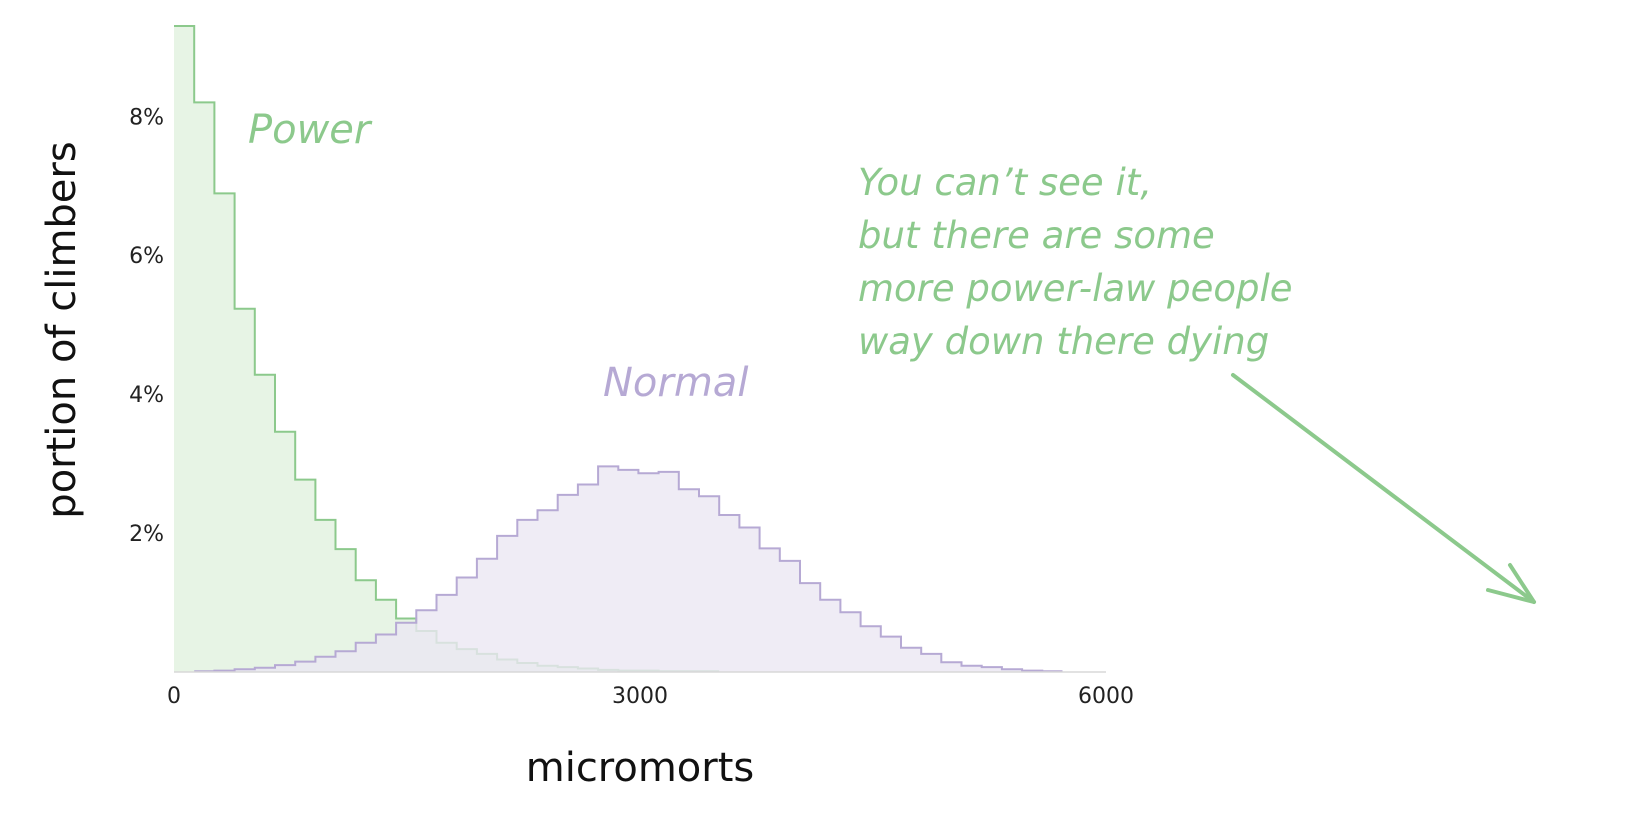 This screenshot has height=828, width=1650. What do you see at coordinates (640, 768) in the screenshot?
I see `x-axis-title: micromorts` at bounding box center [640, 768].